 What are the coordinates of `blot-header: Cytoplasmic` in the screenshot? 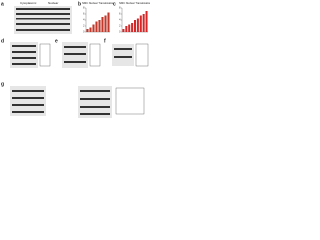 It's located at (28, 3).